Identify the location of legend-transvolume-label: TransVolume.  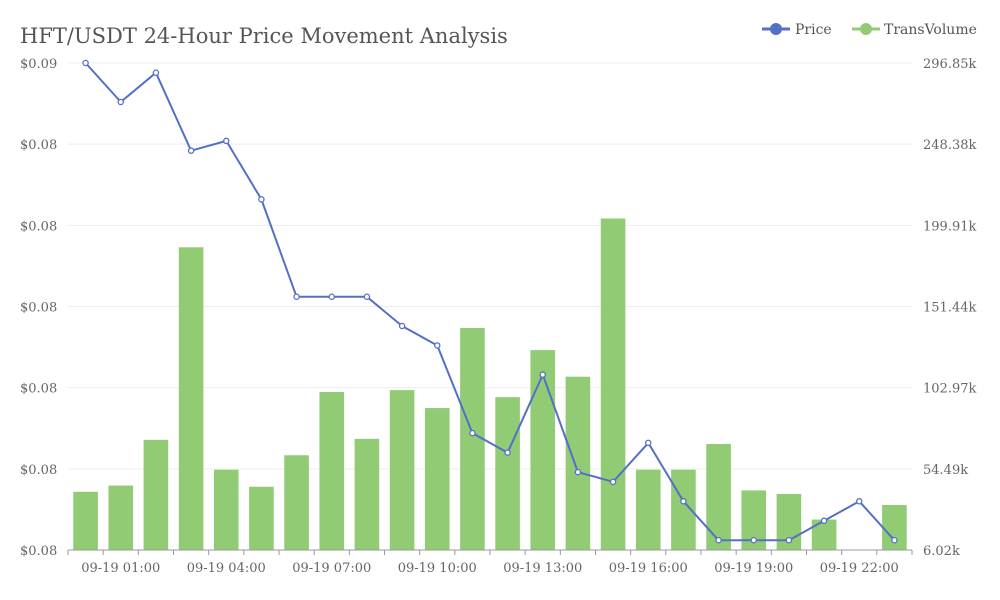
(930, 30).